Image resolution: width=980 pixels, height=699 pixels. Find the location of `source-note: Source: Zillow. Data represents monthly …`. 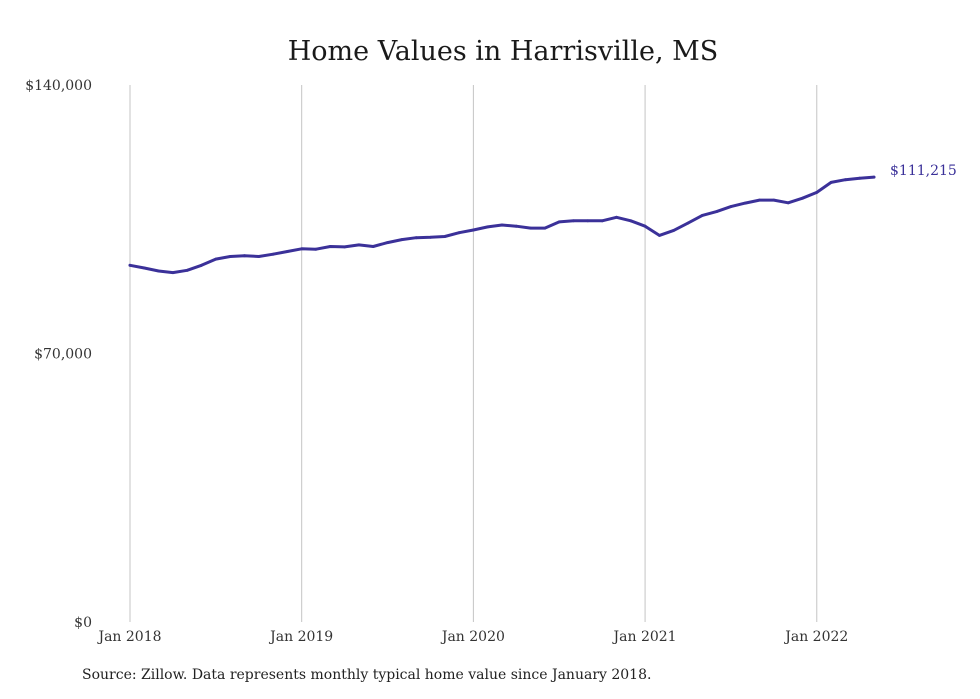

source-note: Source: Zillow. Data represents monthly … is located at coordinates (367, 675).